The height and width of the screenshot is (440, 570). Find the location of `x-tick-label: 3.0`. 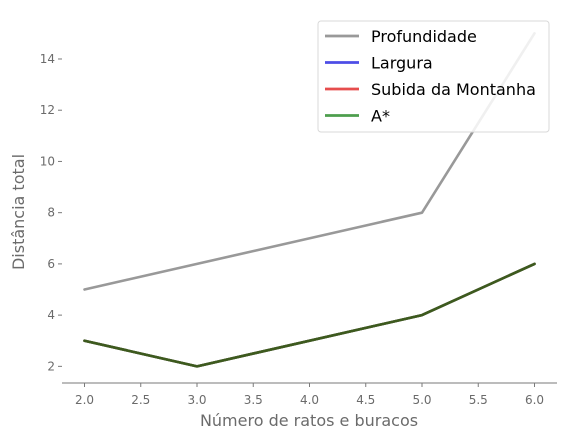

x-tick-label: 3.0 is located at coordinates (196, 400).